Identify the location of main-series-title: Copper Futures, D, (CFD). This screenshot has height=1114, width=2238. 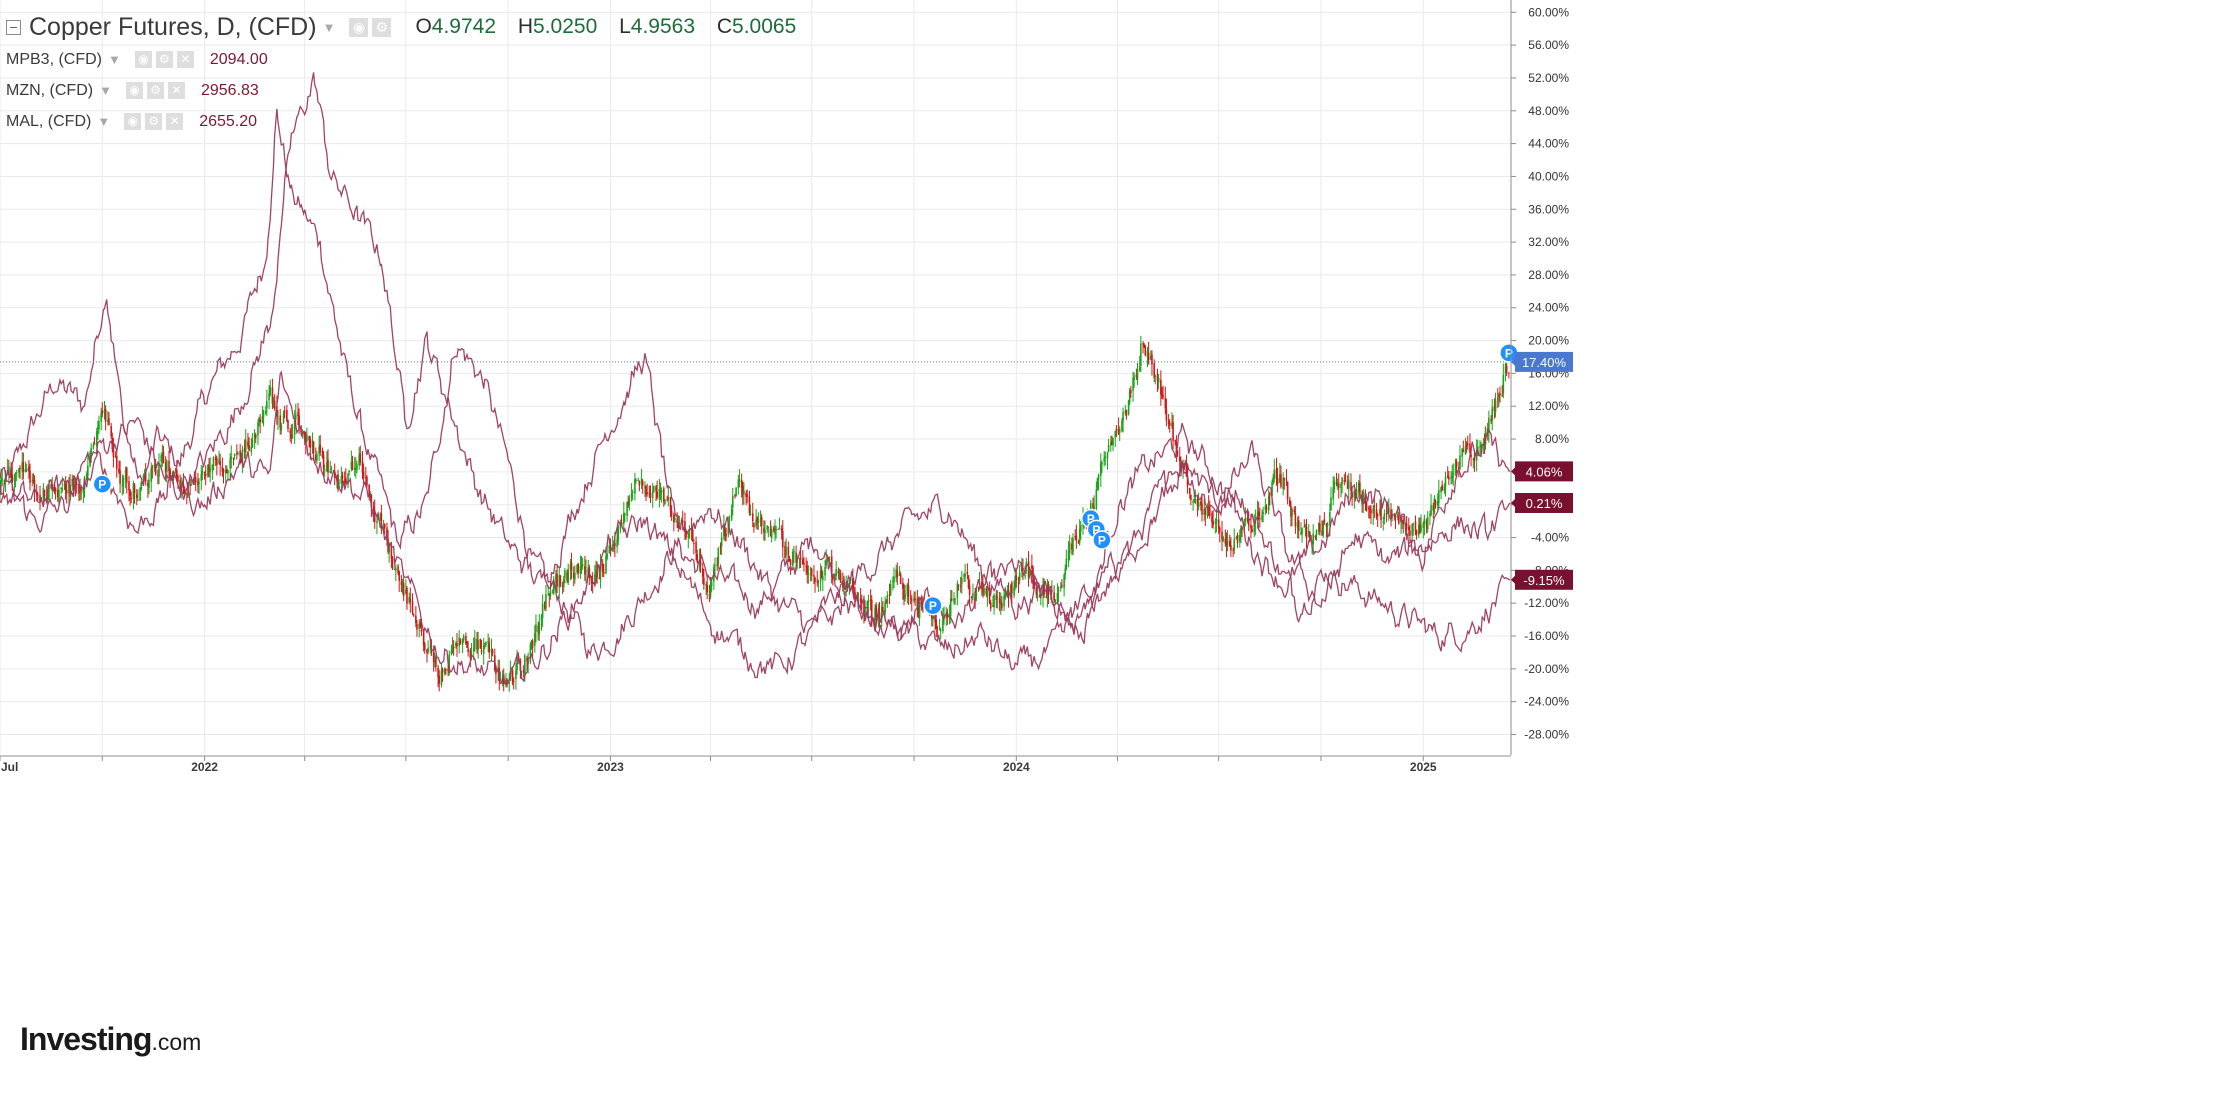
(173, 26).